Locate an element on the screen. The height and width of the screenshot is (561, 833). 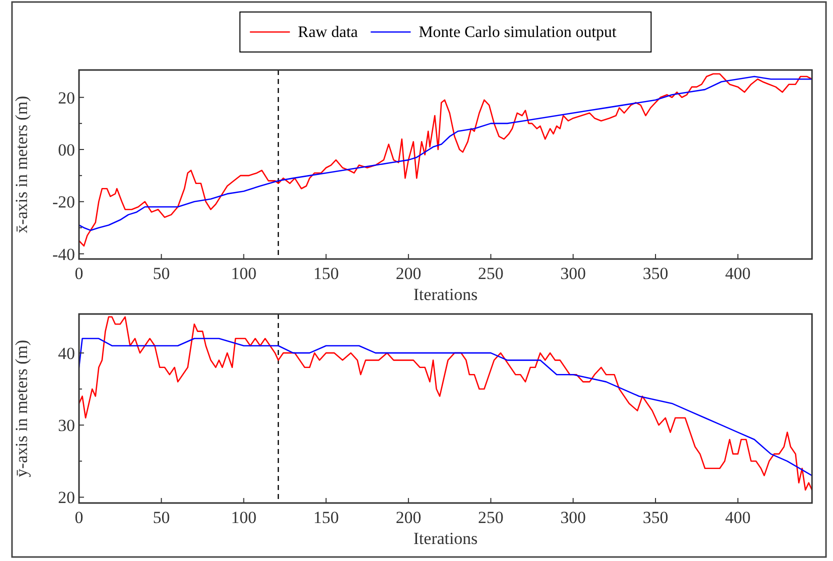
y-tick-label: 00 is located at coordinates (66, 150).